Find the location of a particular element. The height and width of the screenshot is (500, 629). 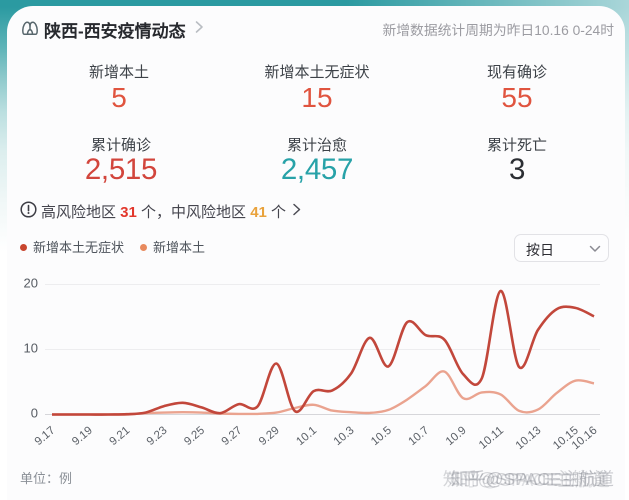

svg-text: 10.11 is located at coordinates (491, 438).